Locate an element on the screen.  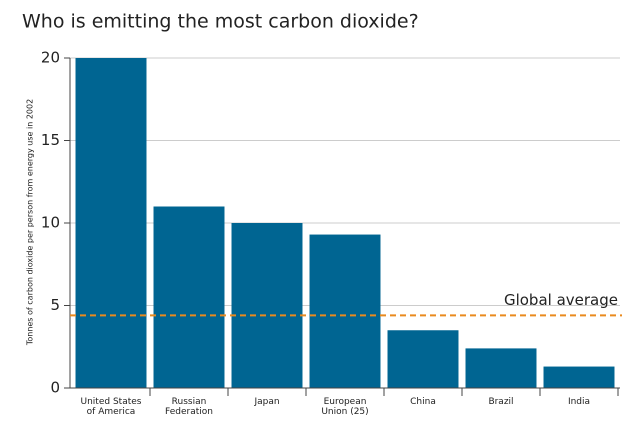
x-tick-label: United States of America is located at coordinates (111, 407).